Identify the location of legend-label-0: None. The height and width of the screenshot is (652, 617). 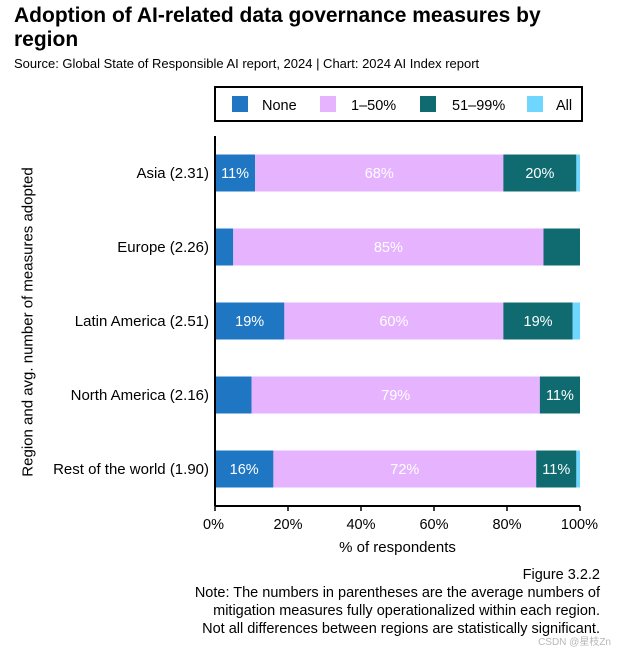
(279, 106).